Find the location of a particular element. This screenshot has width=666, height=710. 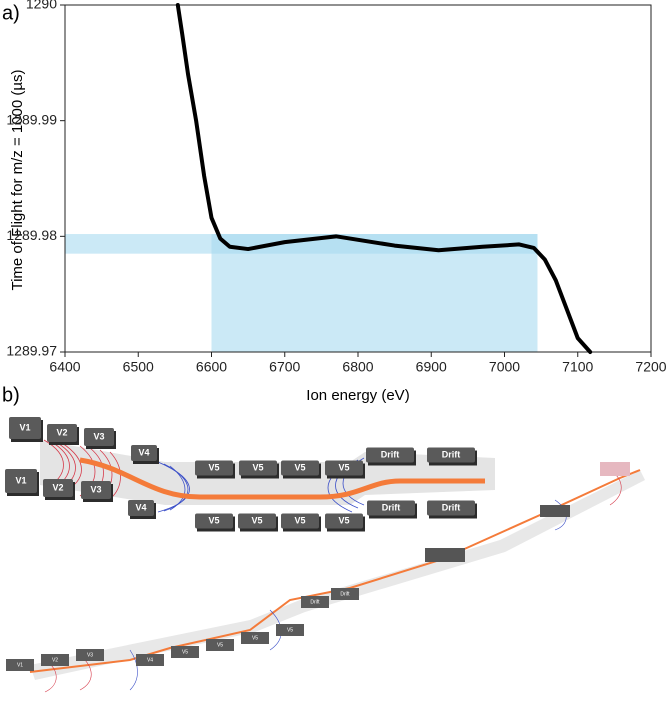

panel-label: a) is located at coordinates (11, 13).